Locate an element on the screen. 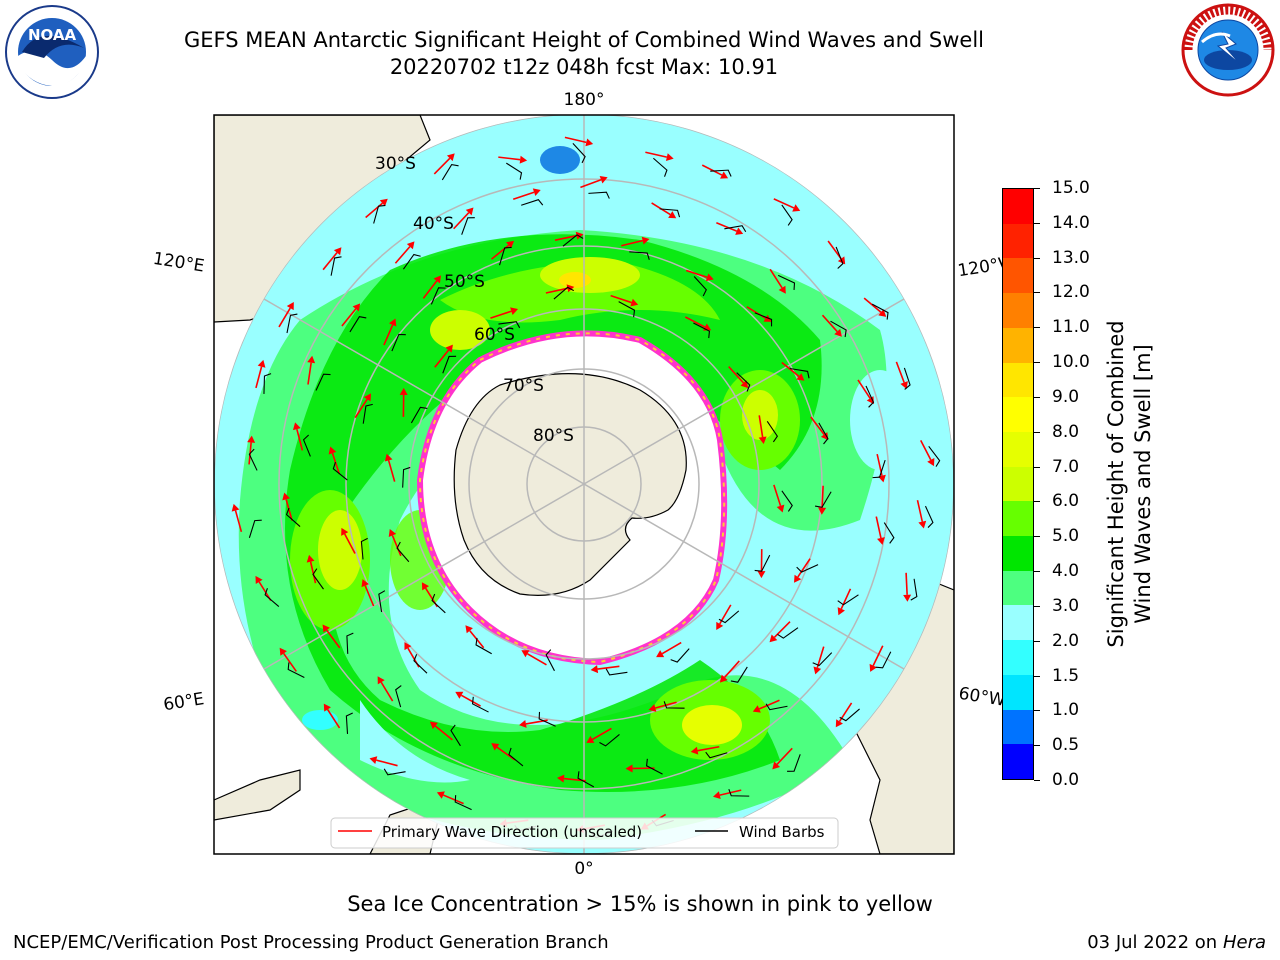 Image resolution: width=1280 pixels, height=960 pixels. lat-label-40s: 40°S is located at coordinates (433, 224).